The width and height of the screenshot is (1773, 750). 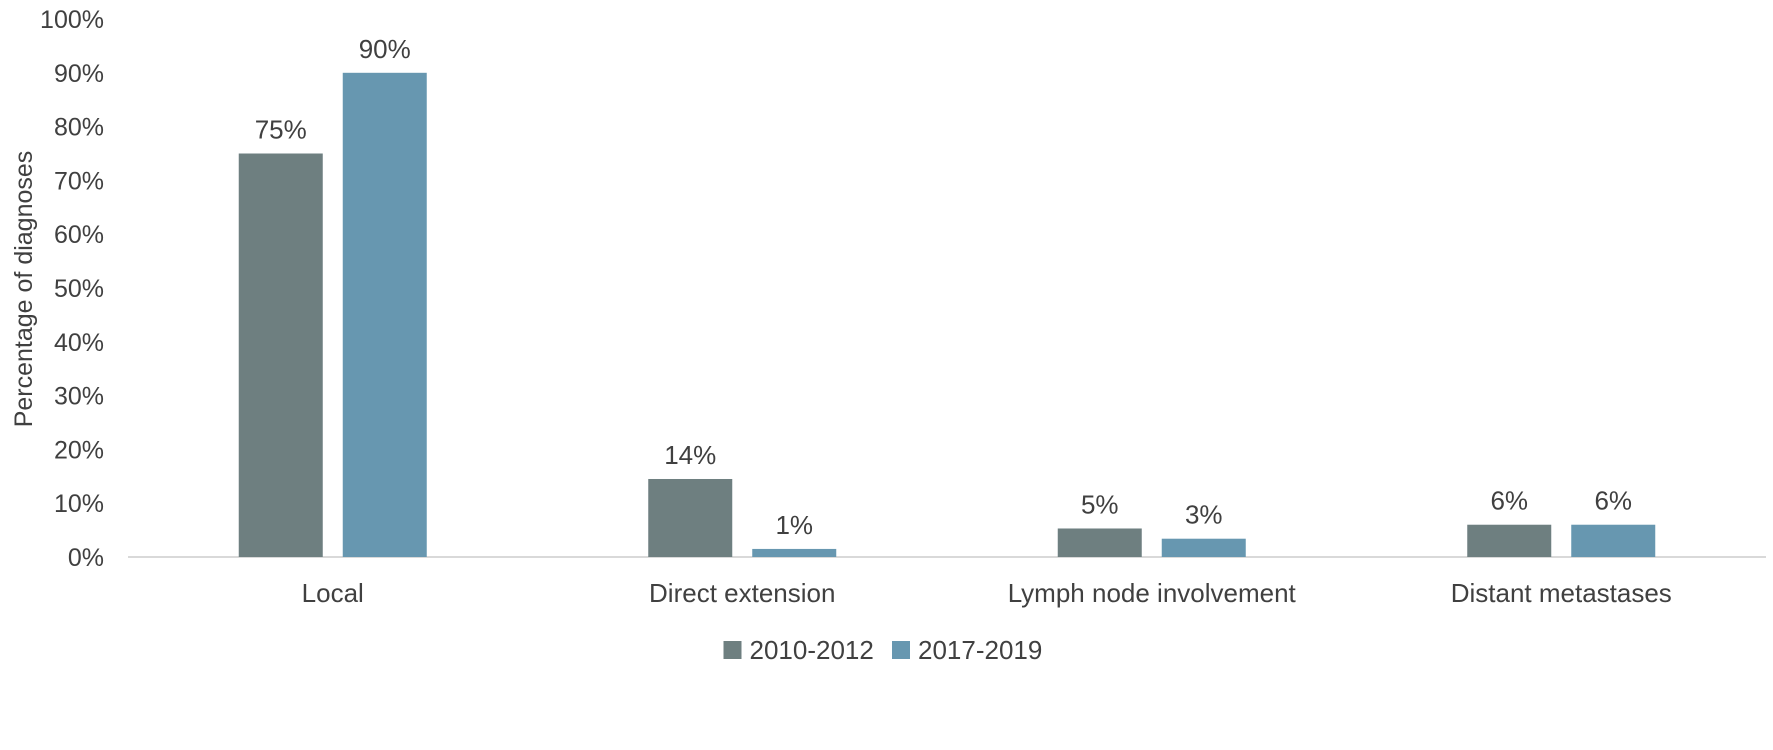 I want to click on data-label: 5%, so click(x=1100, y=504).